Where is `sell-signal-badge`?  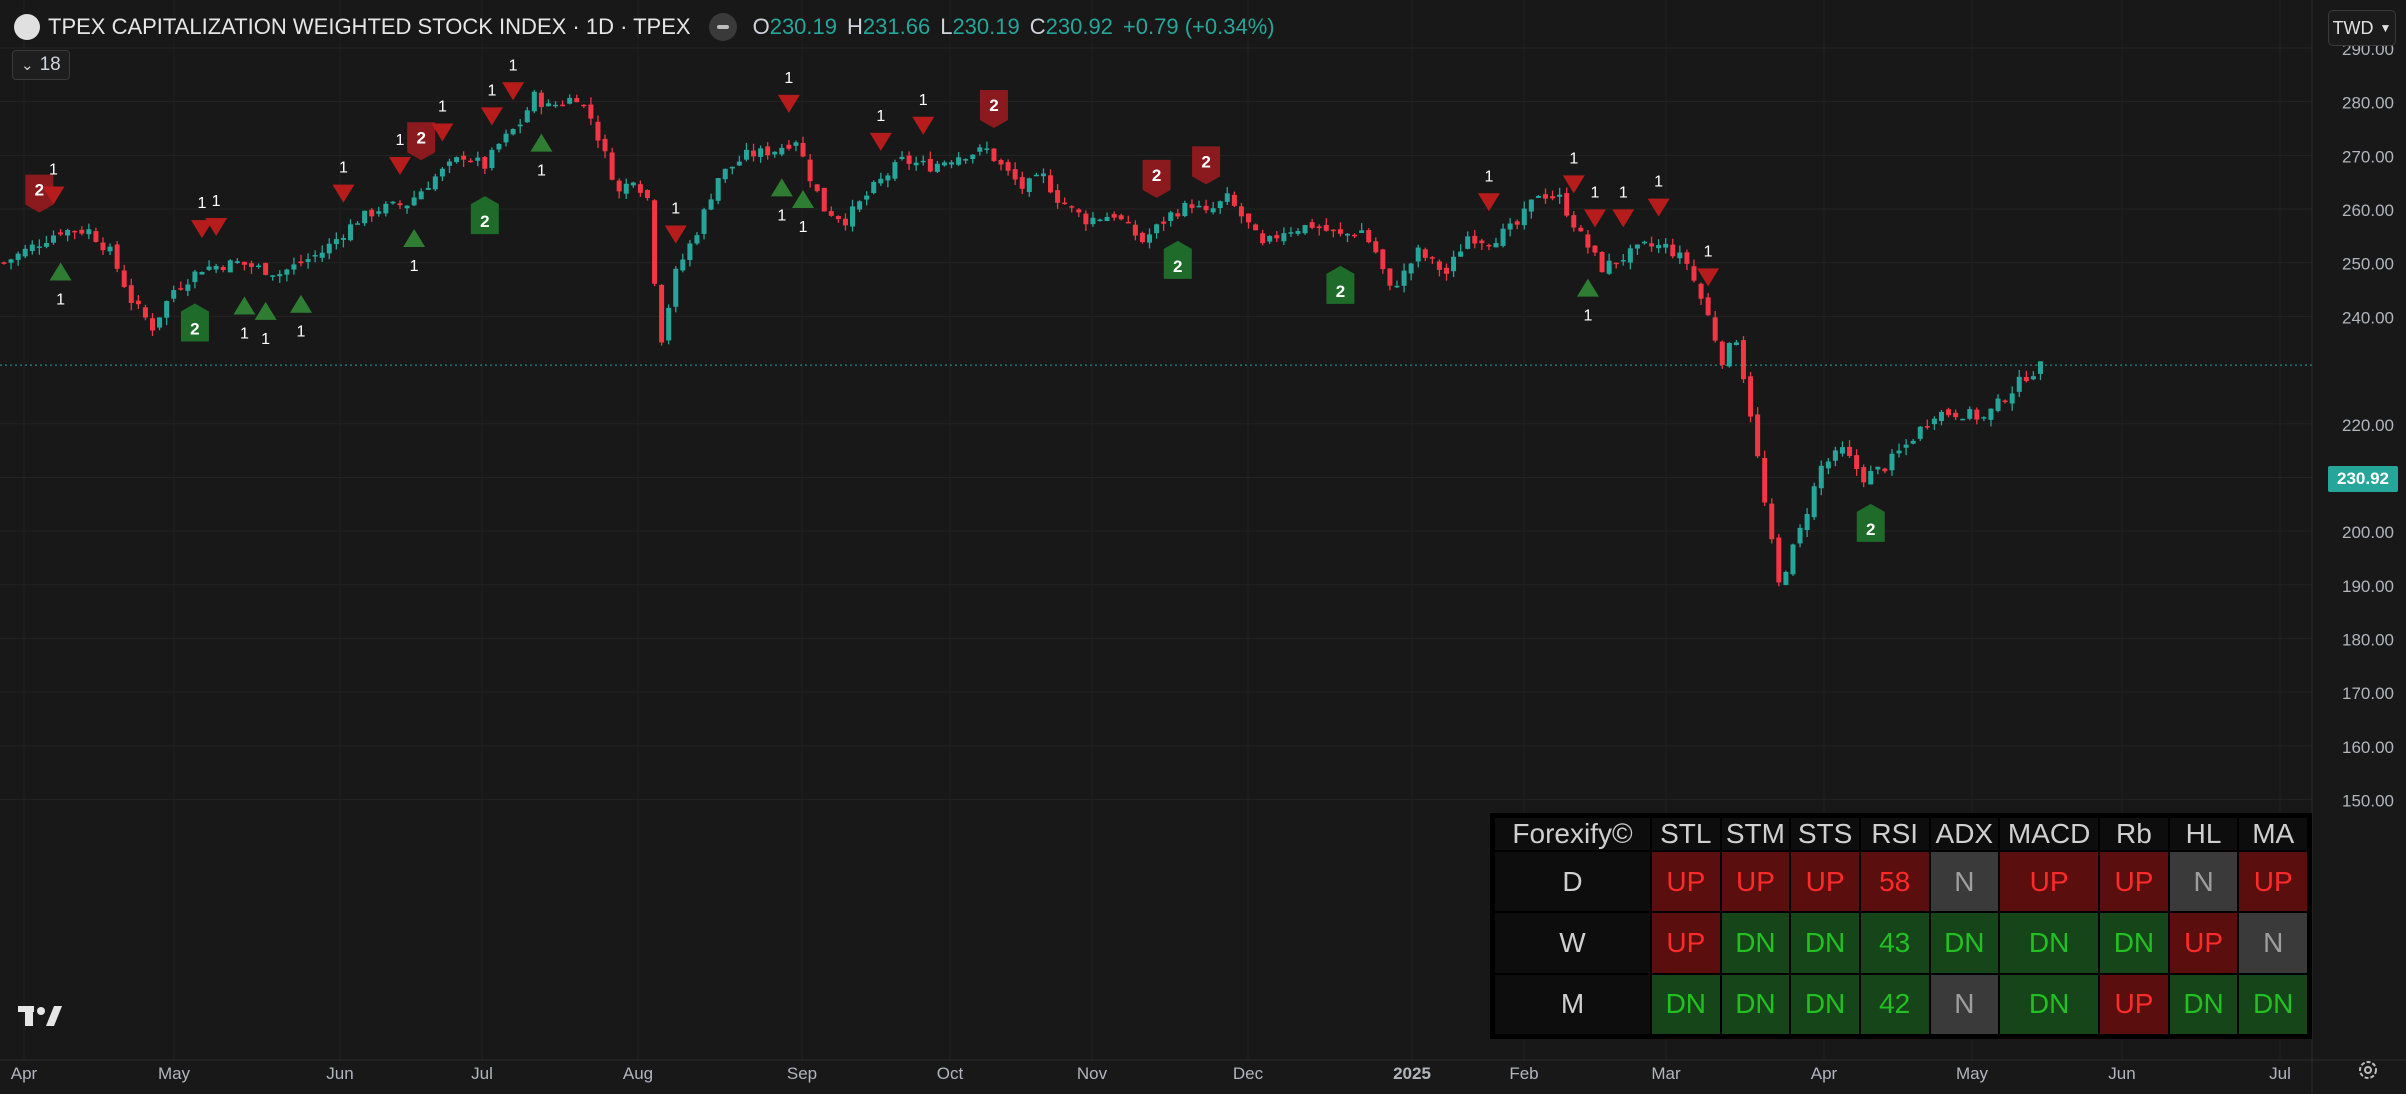 sell-signal-badge is located at coordinates (993, 109).